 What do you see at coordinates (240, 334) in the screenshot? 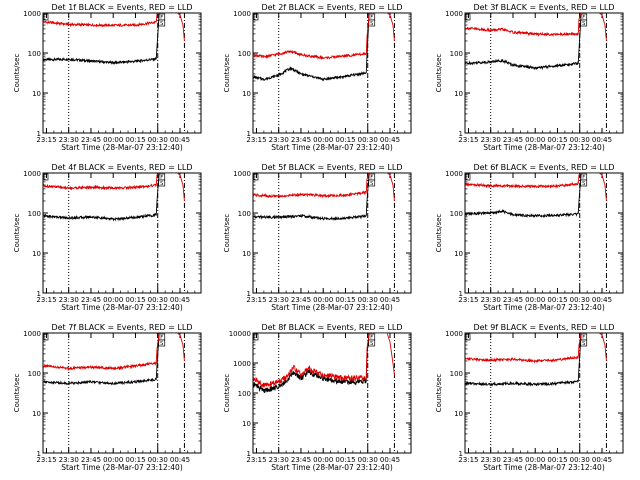
I see `y-tick-label: 10000` at bounding box center [240, 334].